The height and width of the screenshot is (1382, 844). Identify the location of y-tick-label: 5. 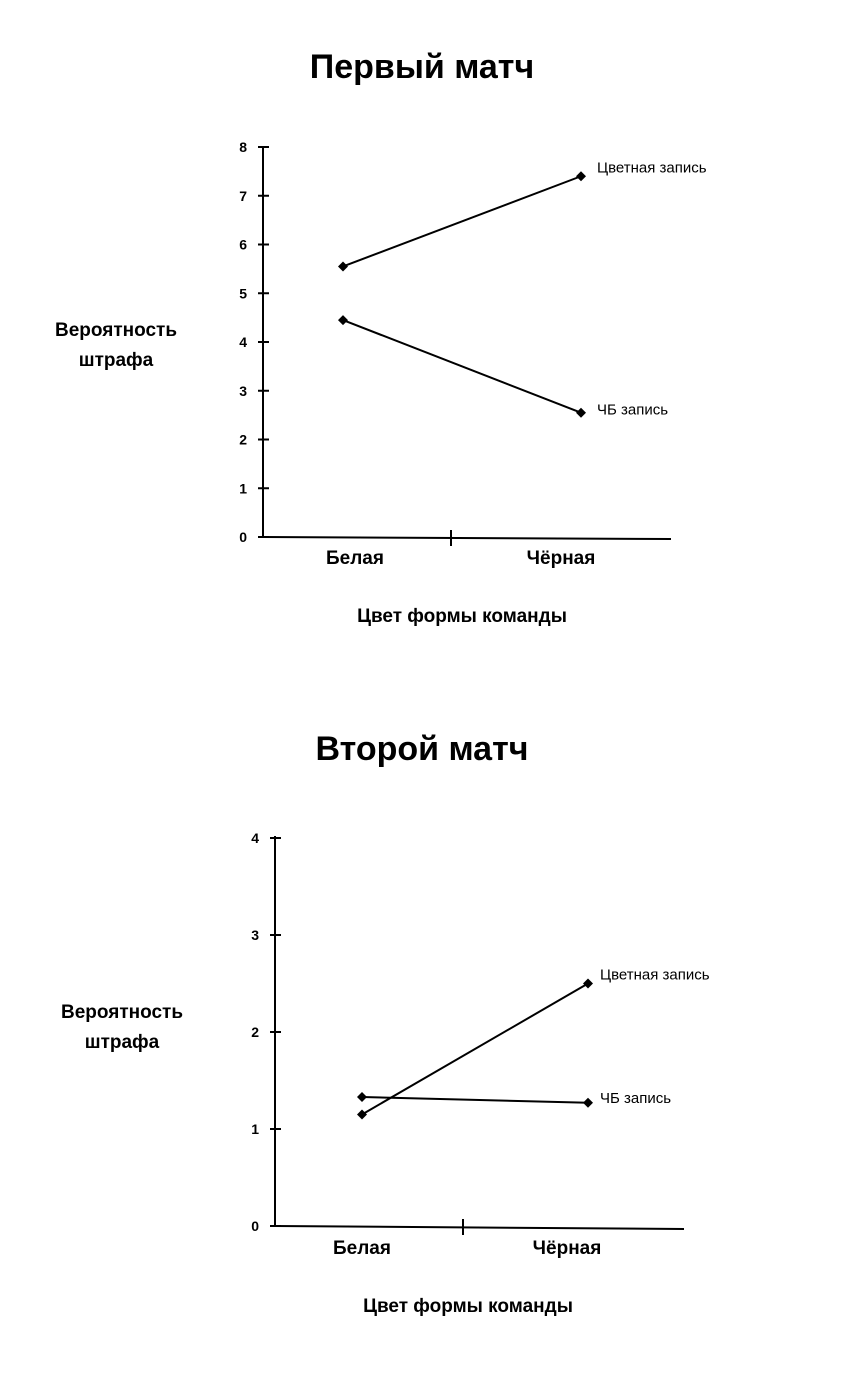
(243, 293).